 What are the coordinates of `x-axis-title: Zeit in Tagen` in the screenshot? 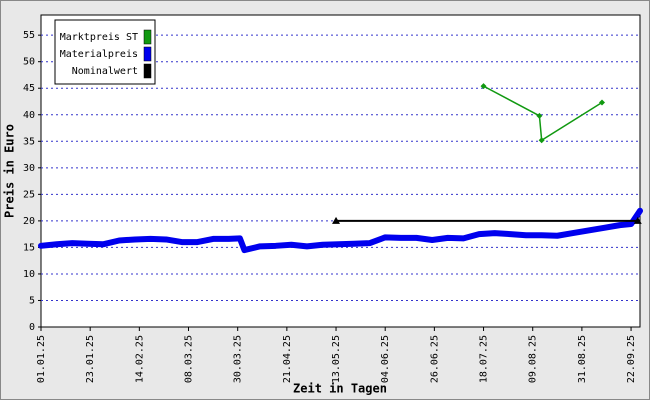 It's located at (340, 389).